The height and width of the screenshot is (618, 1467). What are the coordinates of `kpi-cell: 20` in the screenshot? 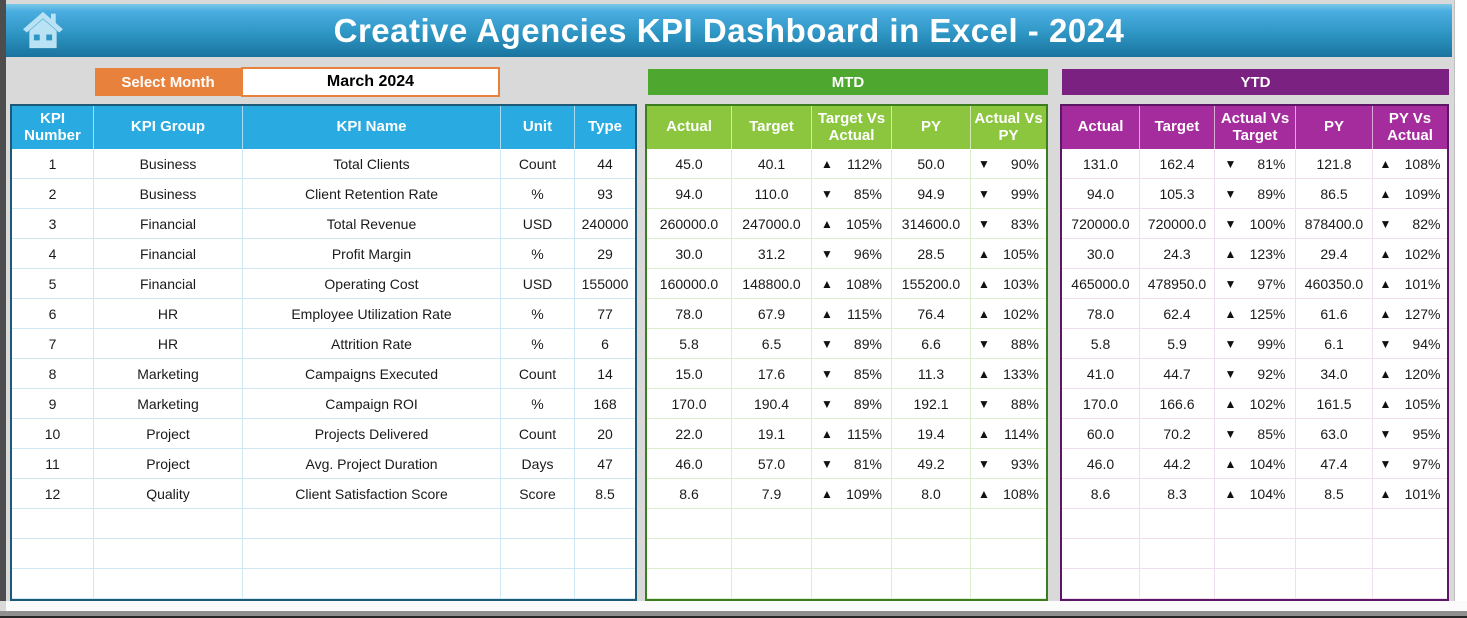 It's located at (605, 434).